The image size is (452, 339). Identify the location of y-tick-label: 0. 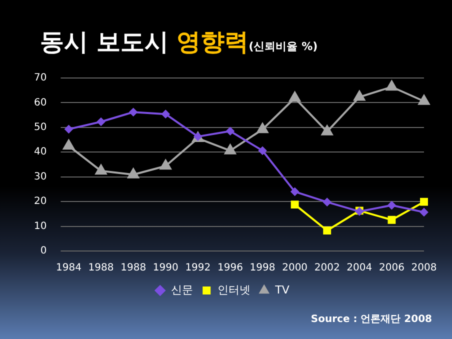
(43, 251).